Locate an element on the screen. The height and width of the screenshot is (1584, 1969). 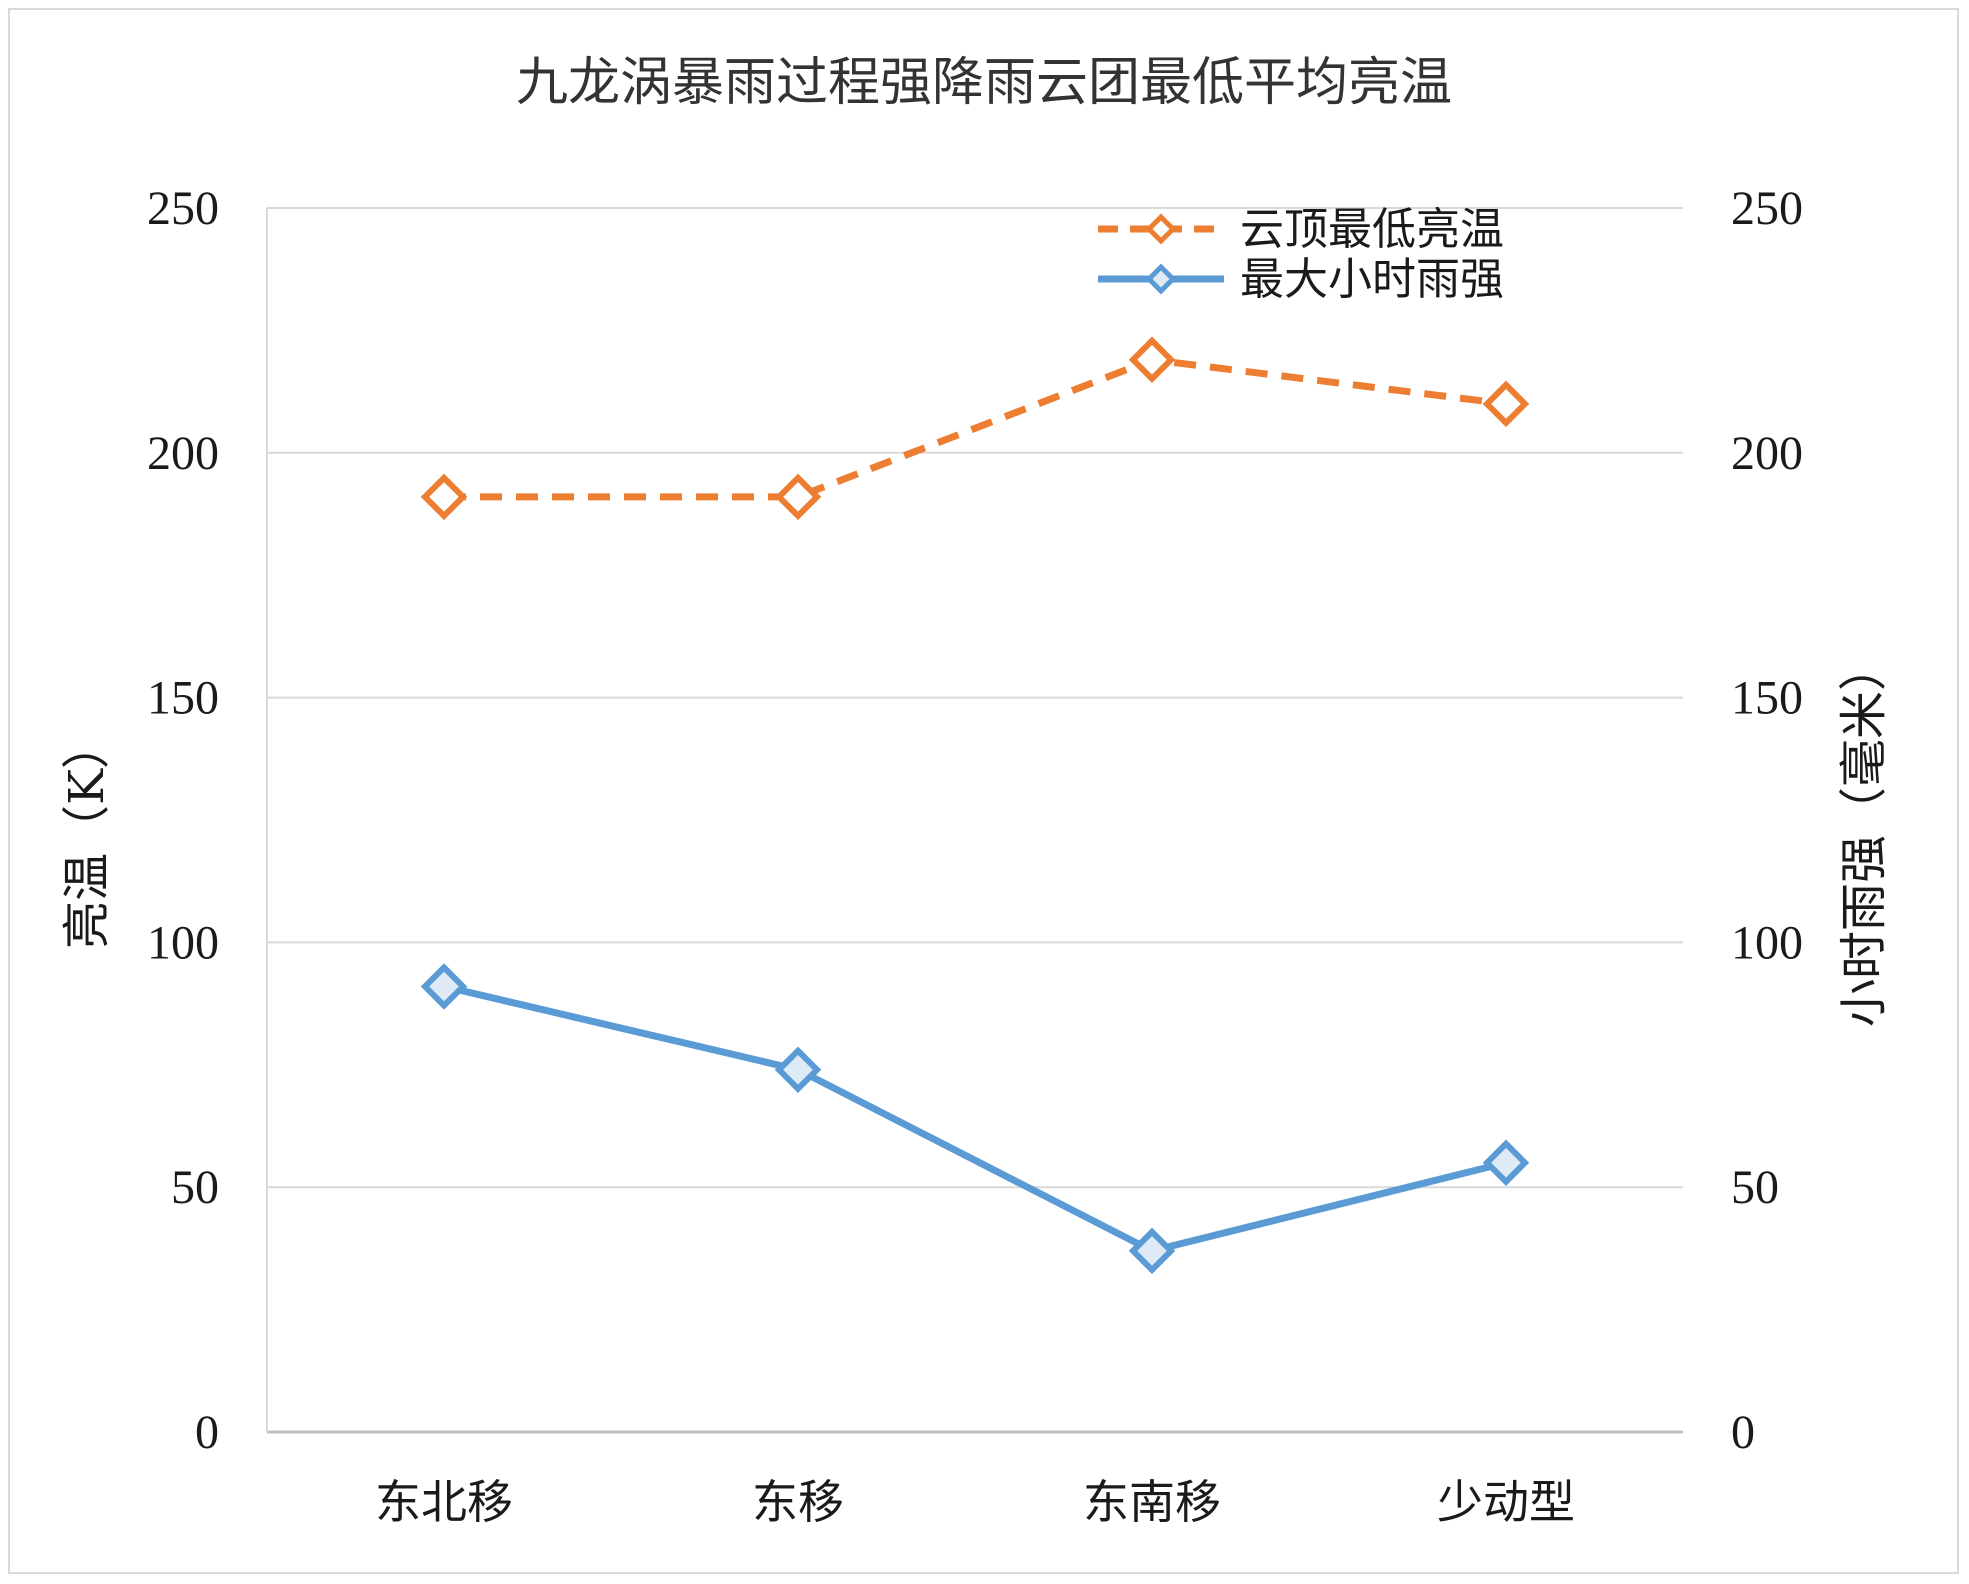
left-tick-label: 250 is located at coordinates (183, 208).